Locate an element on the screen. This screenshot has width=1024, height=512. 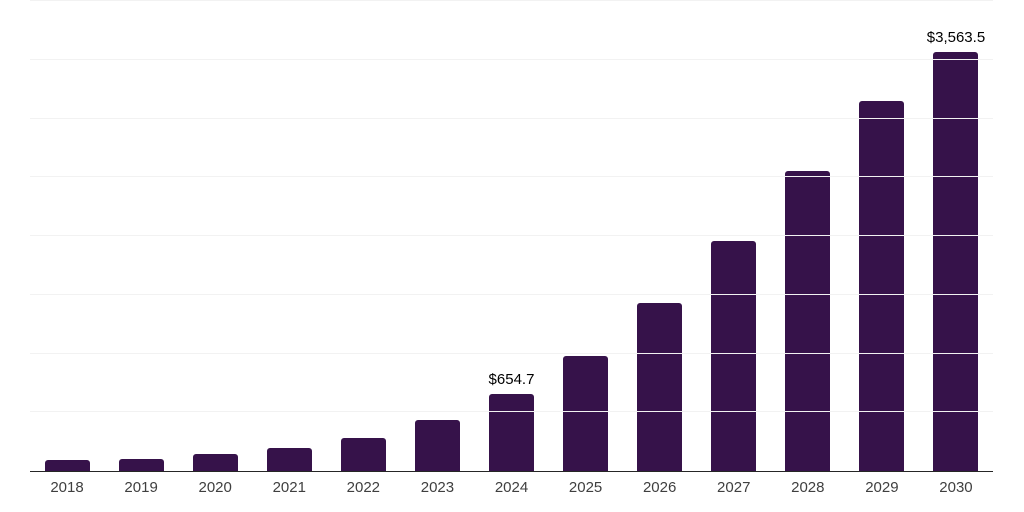
x-tick-label-2030: 2030 is located at coordinates (956, 487).